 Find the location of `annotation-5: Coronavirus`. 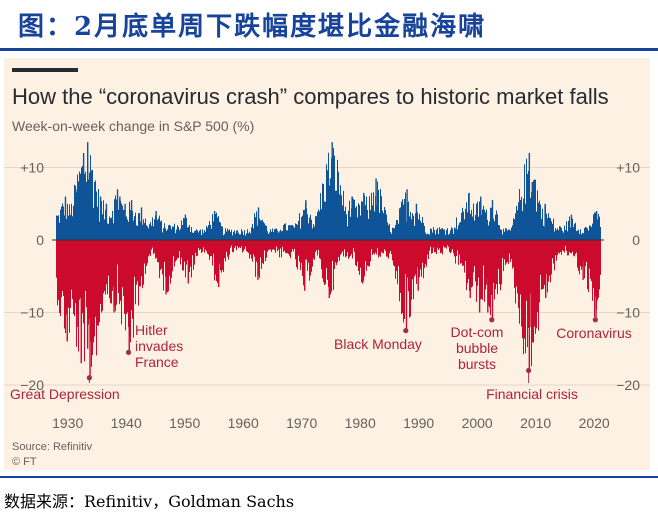

annotation-5: Coronavirus is located at coordinates (594, 329).